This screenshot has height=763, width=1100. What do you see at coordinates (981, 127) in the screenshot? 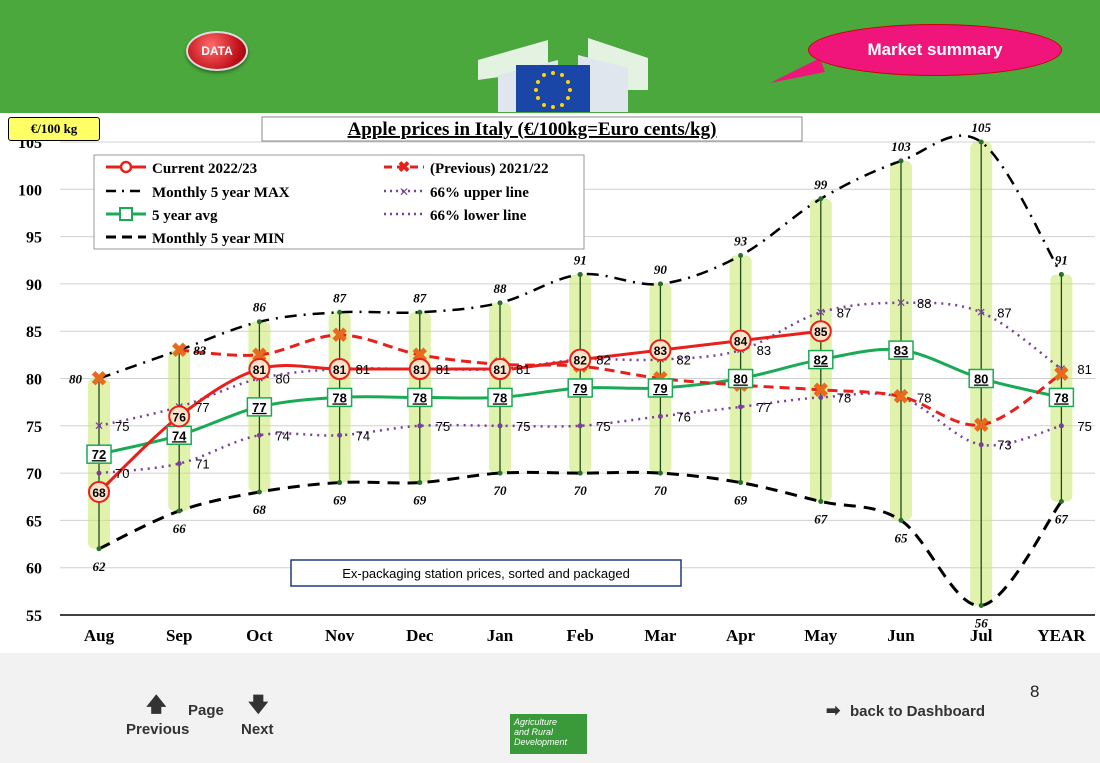
I see `max-data-label: 105` at bounding box center [981, 127].